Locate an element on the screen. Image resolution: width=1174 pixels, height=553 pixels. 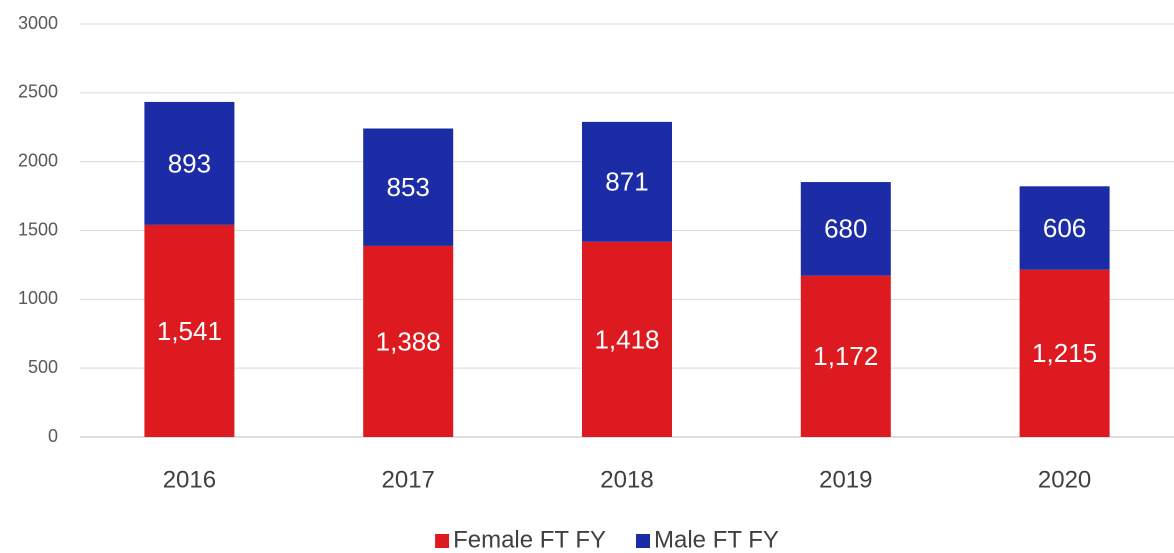
value-label: 1,388 is located at coordinates (408, 341).